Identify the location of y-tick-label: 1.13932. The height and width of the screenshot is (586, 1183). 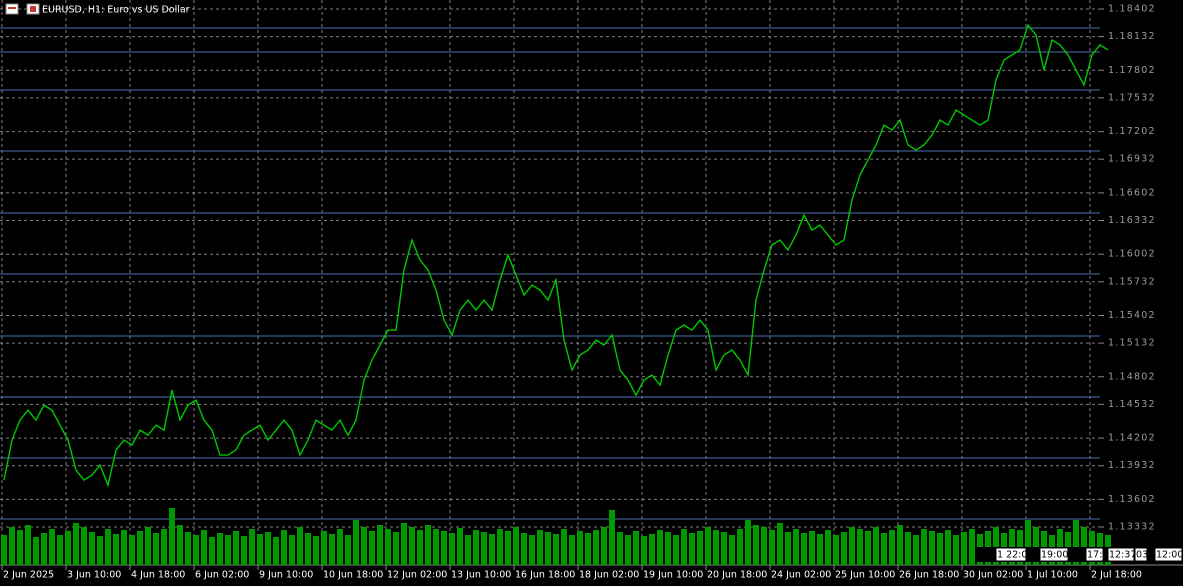
(1132, 465).